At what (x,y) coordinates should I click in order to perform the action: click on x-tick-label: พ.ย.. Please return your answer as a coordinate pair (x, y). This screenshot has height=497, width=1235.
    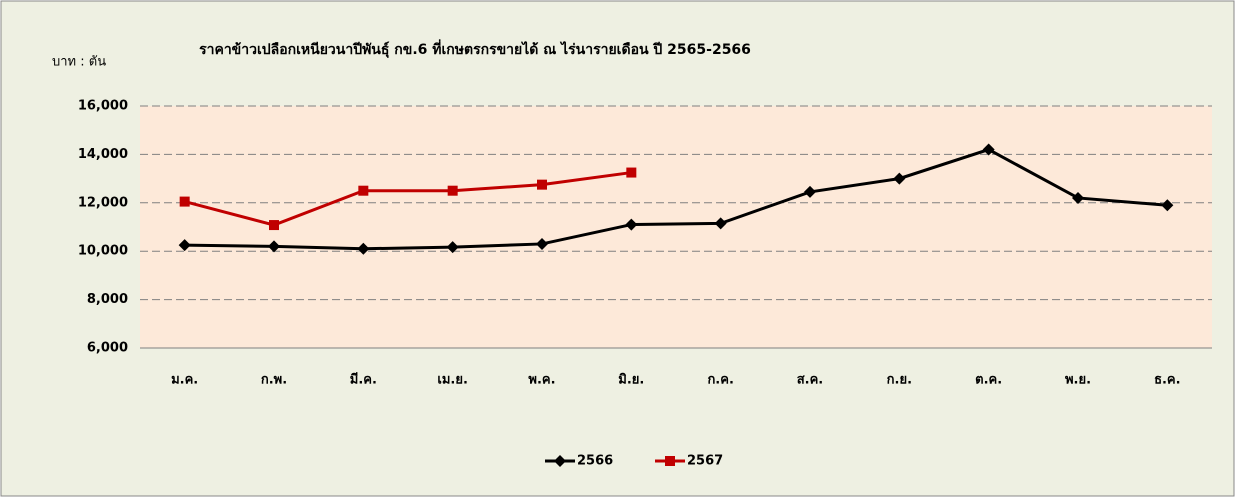
    Looking at the image, I should click on (1078, 380).